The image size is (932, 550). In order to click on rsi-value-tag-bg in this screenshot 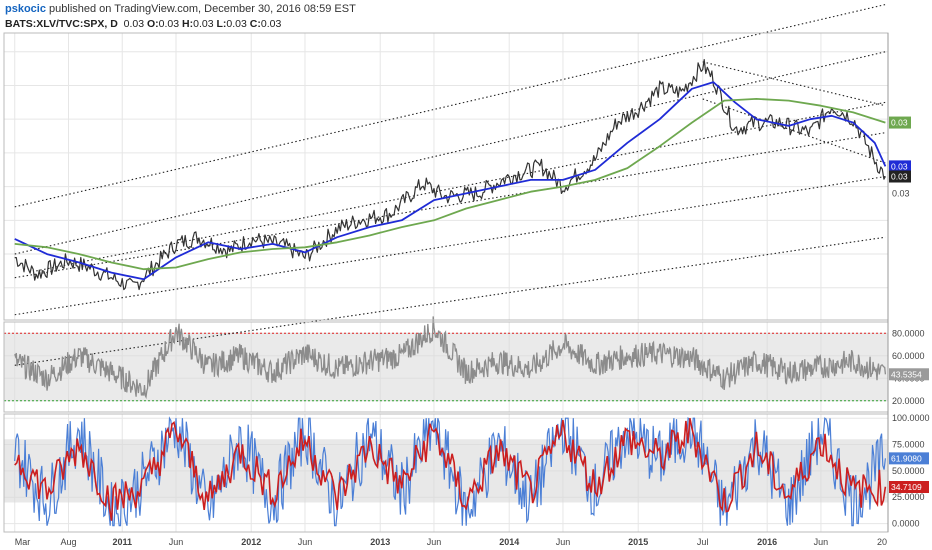, I will do `click(909, 374)`.